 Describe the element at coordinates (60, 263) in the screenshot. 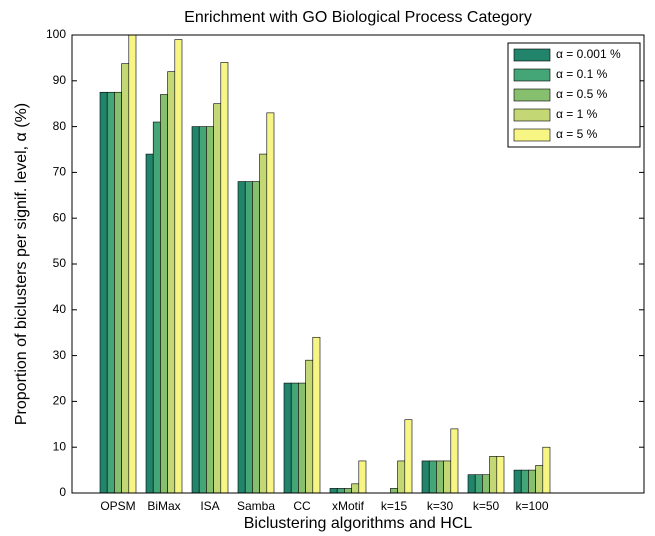

I see `y-tick-label: 50` at that location.